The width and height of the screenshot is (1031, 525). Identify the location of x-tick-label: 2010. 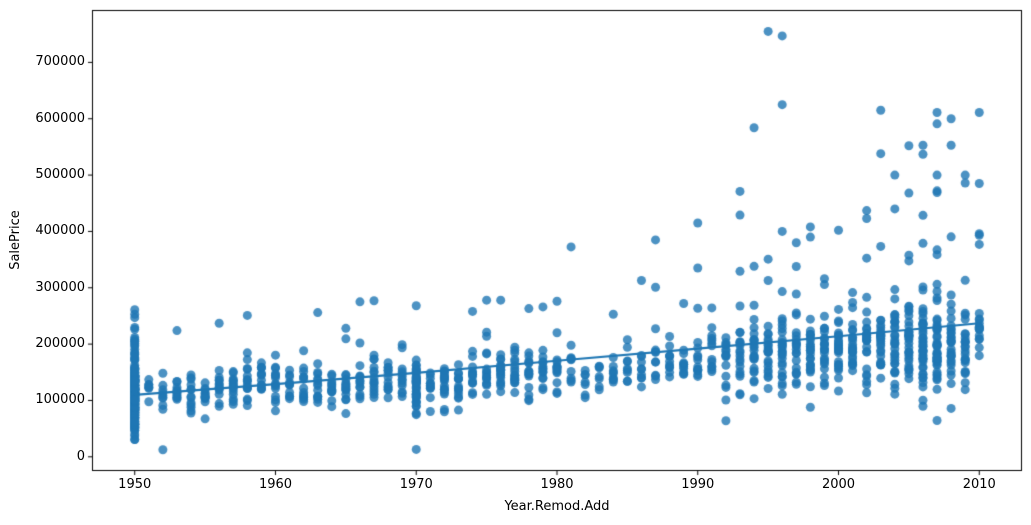
(979, 484).